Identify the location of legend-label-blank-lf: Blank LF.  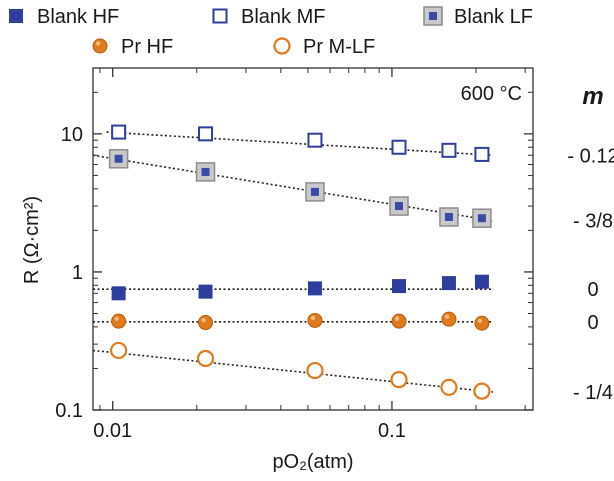
(493, 17).